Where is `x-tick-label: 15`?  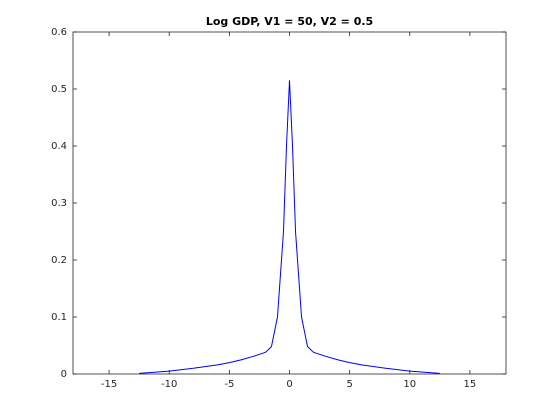 x-tick-label: 15 is located at coordinates (470, 384).